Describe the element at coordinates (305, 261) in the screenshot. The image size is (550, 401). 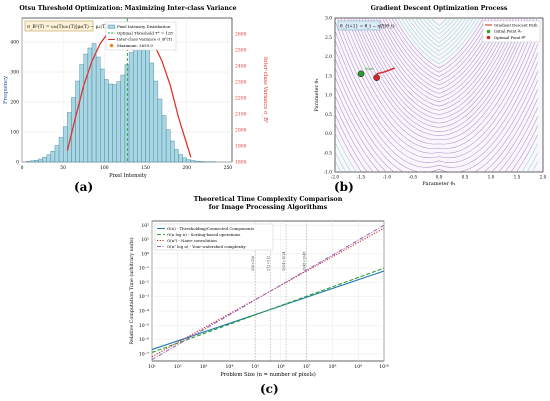
I see `size-marker-label: 2048×2048` at that location.